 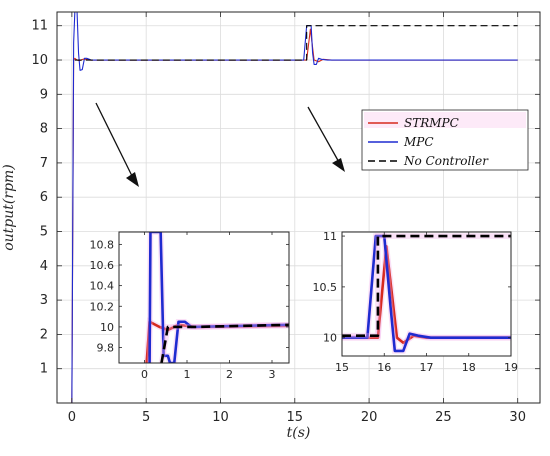 What do you see at coordinates (44, 94) in the screenshot?
I see `y-tick-label: 9` at bounding box center [44, 94].